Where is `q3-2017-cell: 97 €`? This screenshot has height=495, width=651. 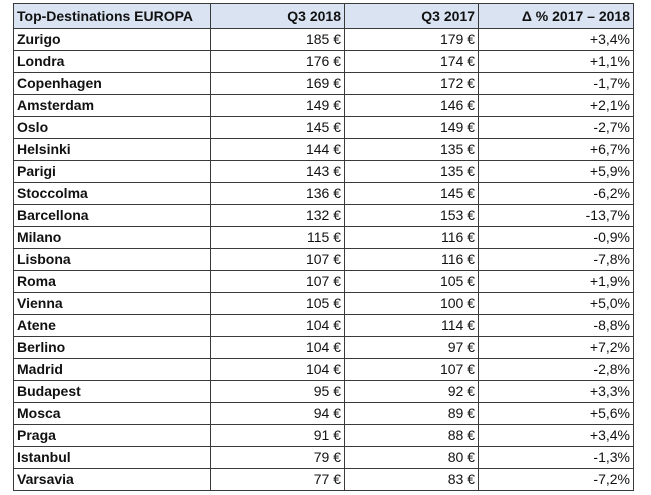 q3-2017-cell: 97 € is located at coordinates (411, 347).